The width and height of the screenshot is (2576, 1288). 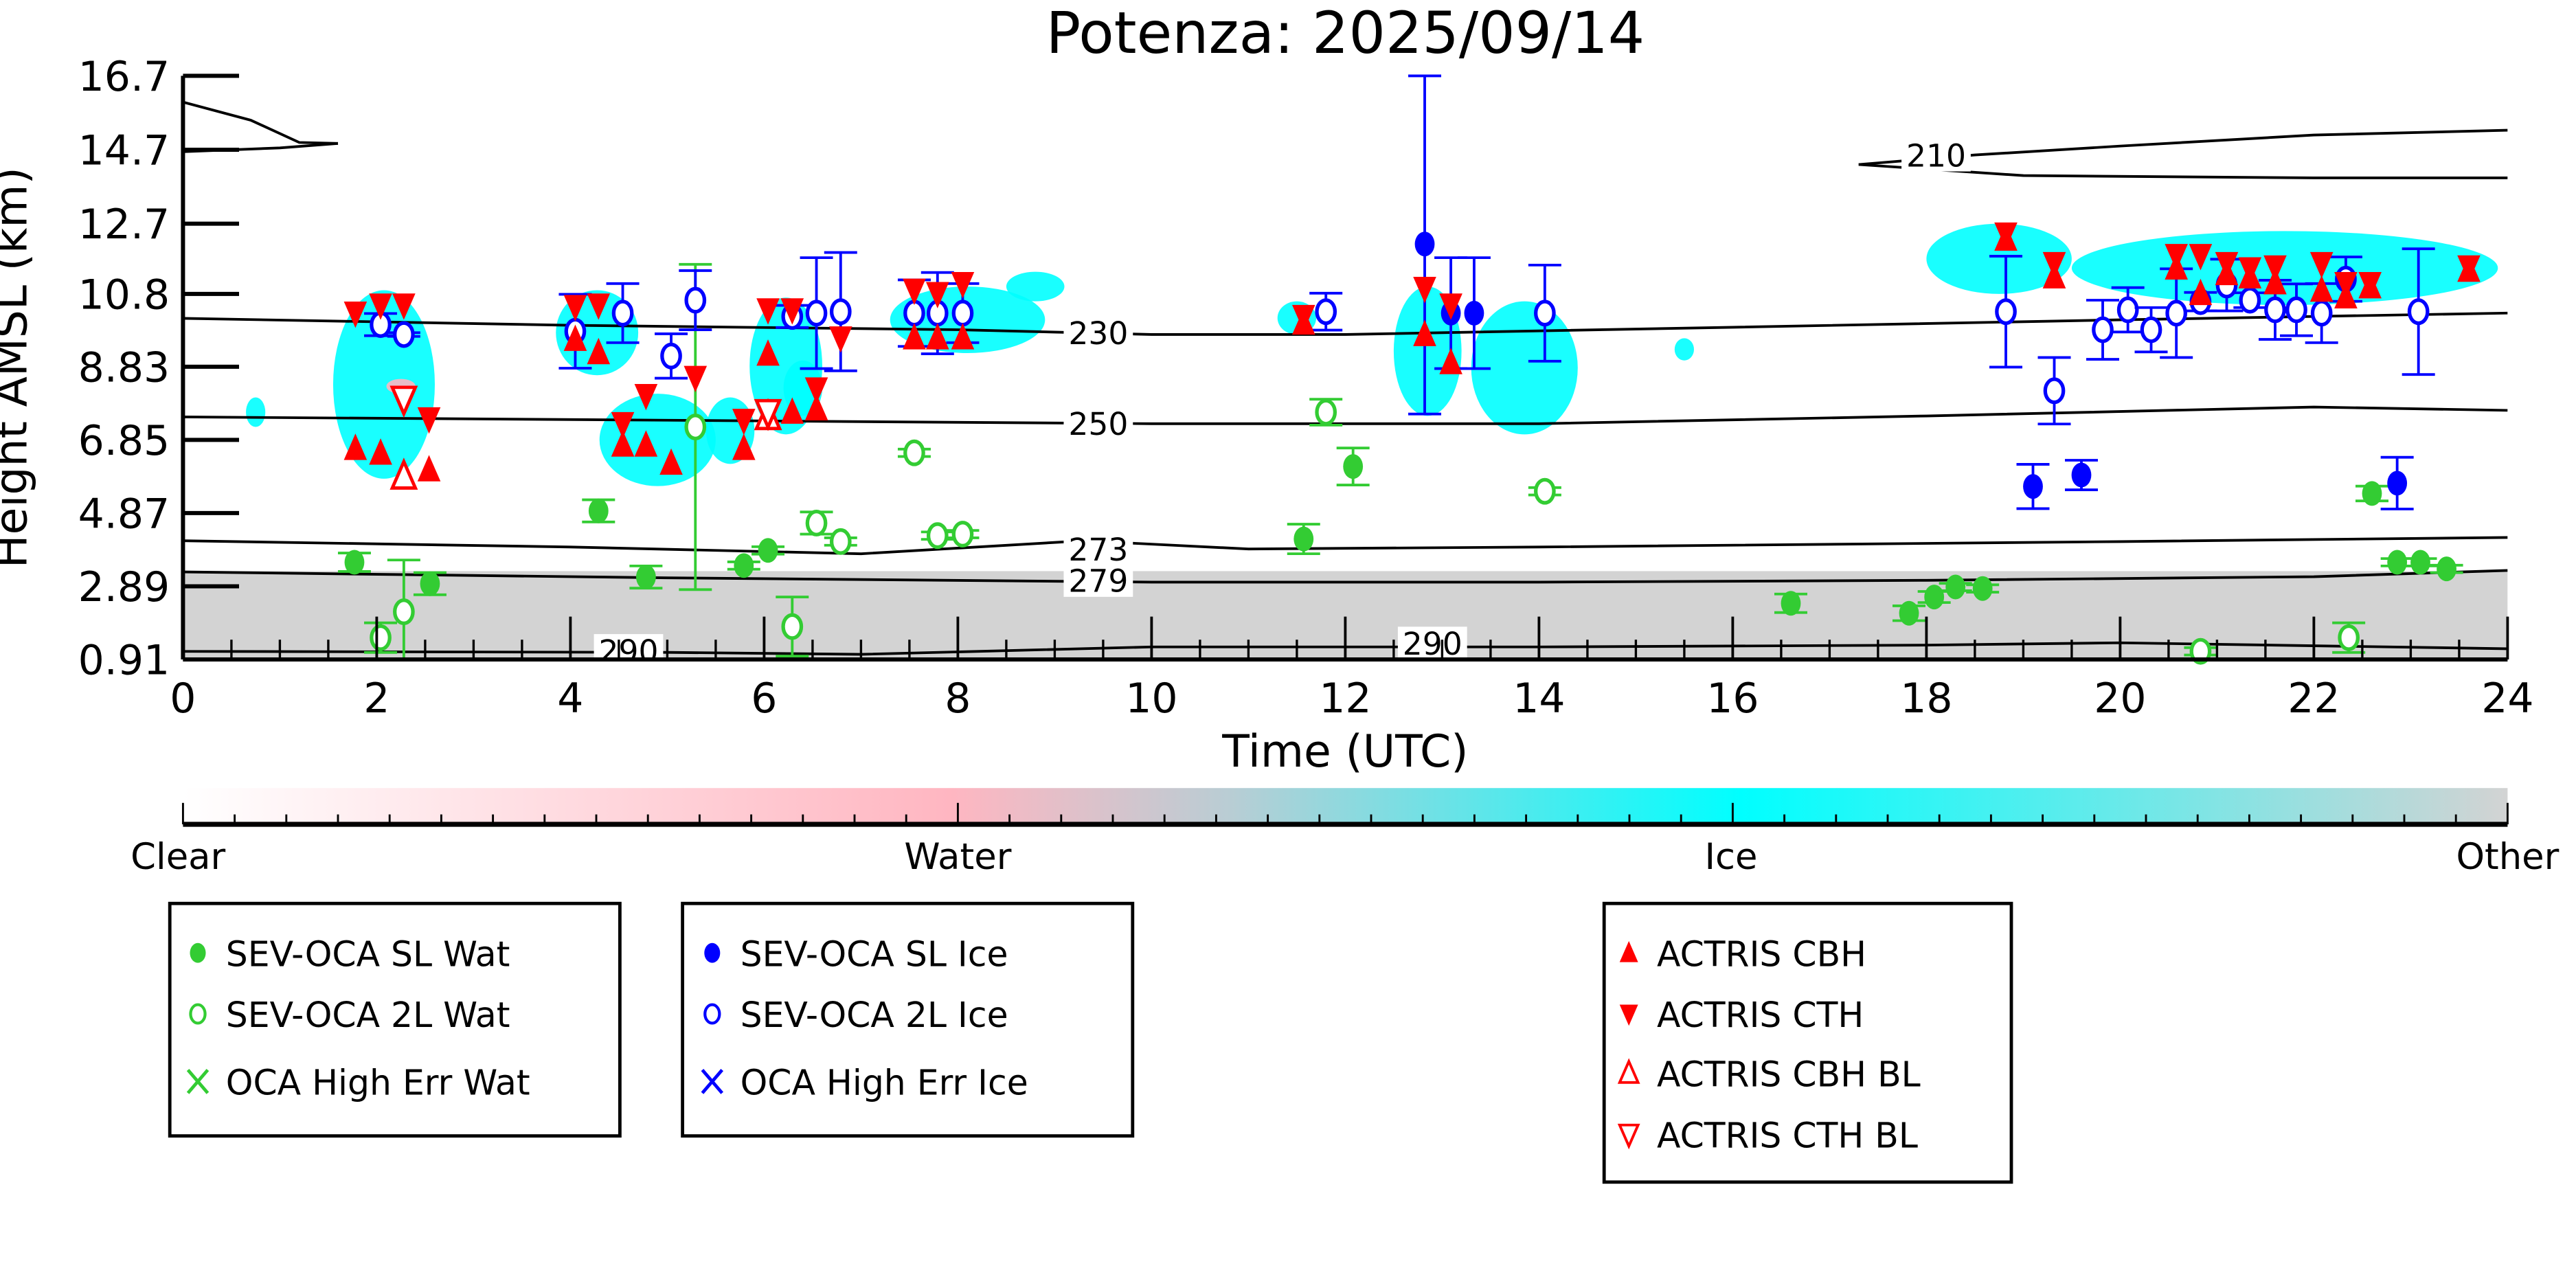 I want to click on legend-label: OCA High Err Wat, so click(x=378, y=1083).